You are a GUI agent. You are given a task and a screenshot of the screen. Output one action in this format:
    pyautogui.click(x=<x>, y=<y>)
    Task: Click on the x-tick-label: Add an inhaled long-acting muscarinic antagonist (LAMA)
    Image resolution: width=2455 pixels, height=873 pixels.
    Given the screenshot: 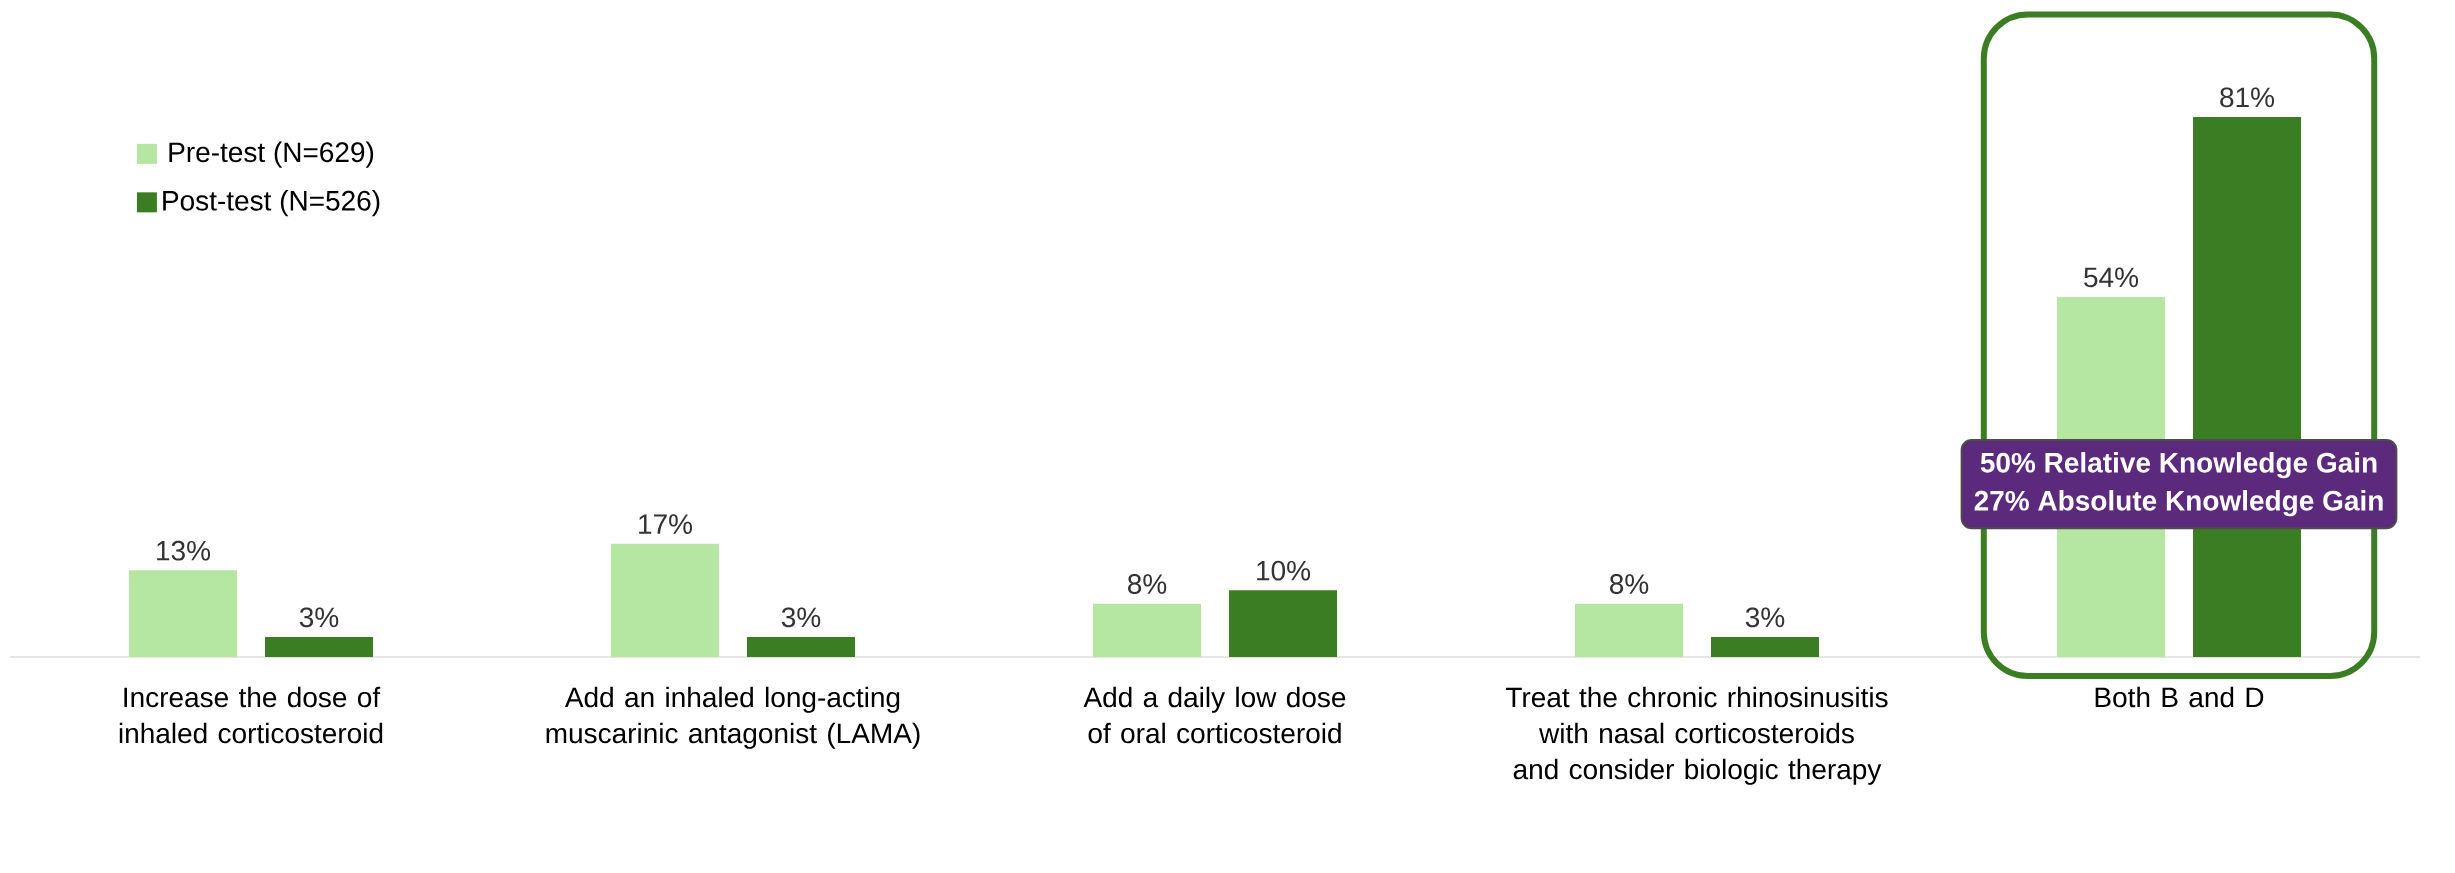 What is the action you would take?
    pyautogui.click(x=733, y=717)
    